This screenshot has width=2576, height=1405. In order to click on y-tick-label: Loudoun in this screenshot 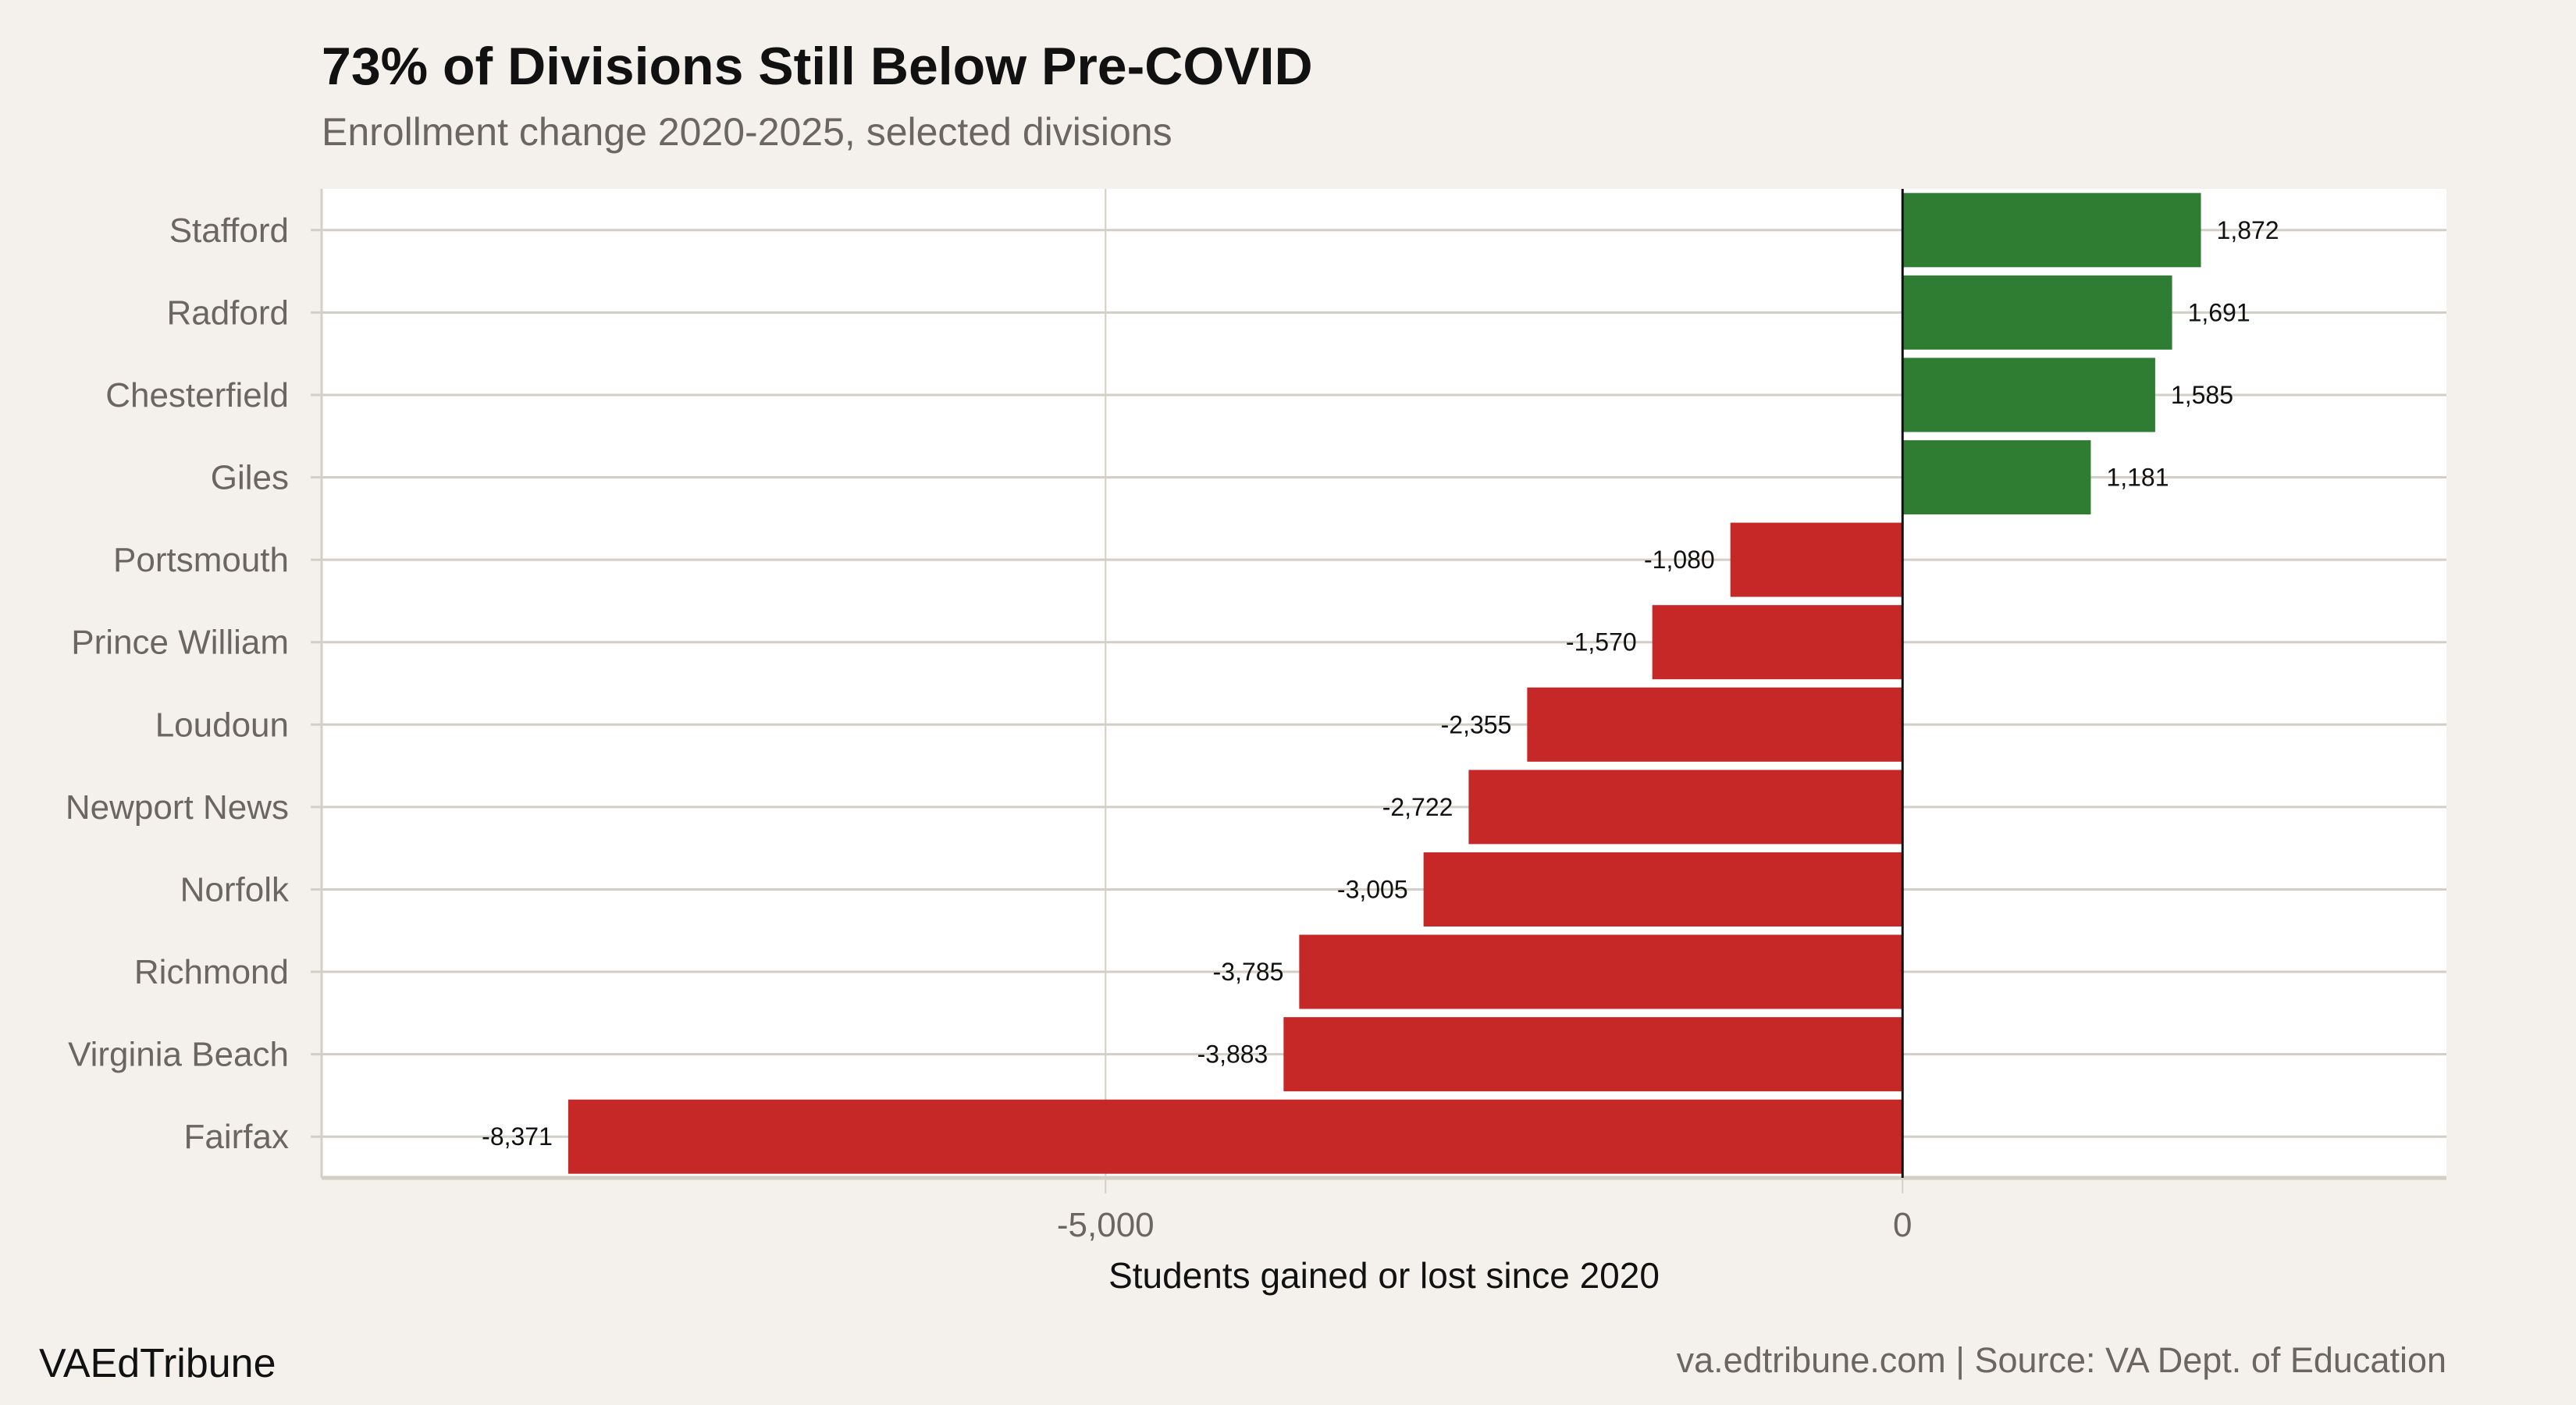, I will do `click(222, 725)`.